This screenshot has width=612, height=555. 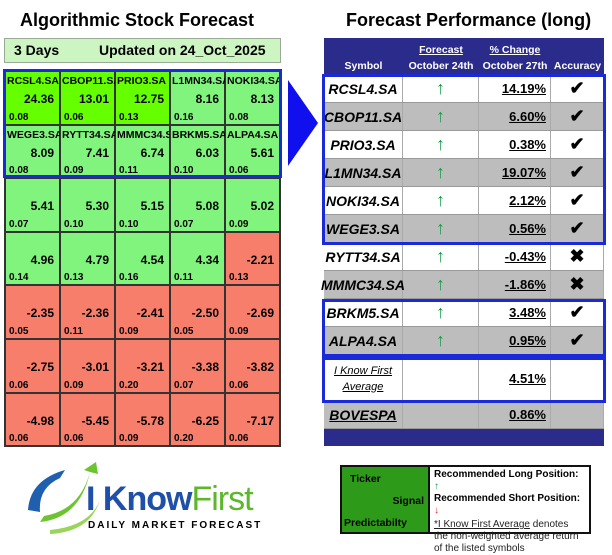 I want to click on table-row: MMMC34.SA ↑ -1.86% ✖, so click(x=462, y=285).